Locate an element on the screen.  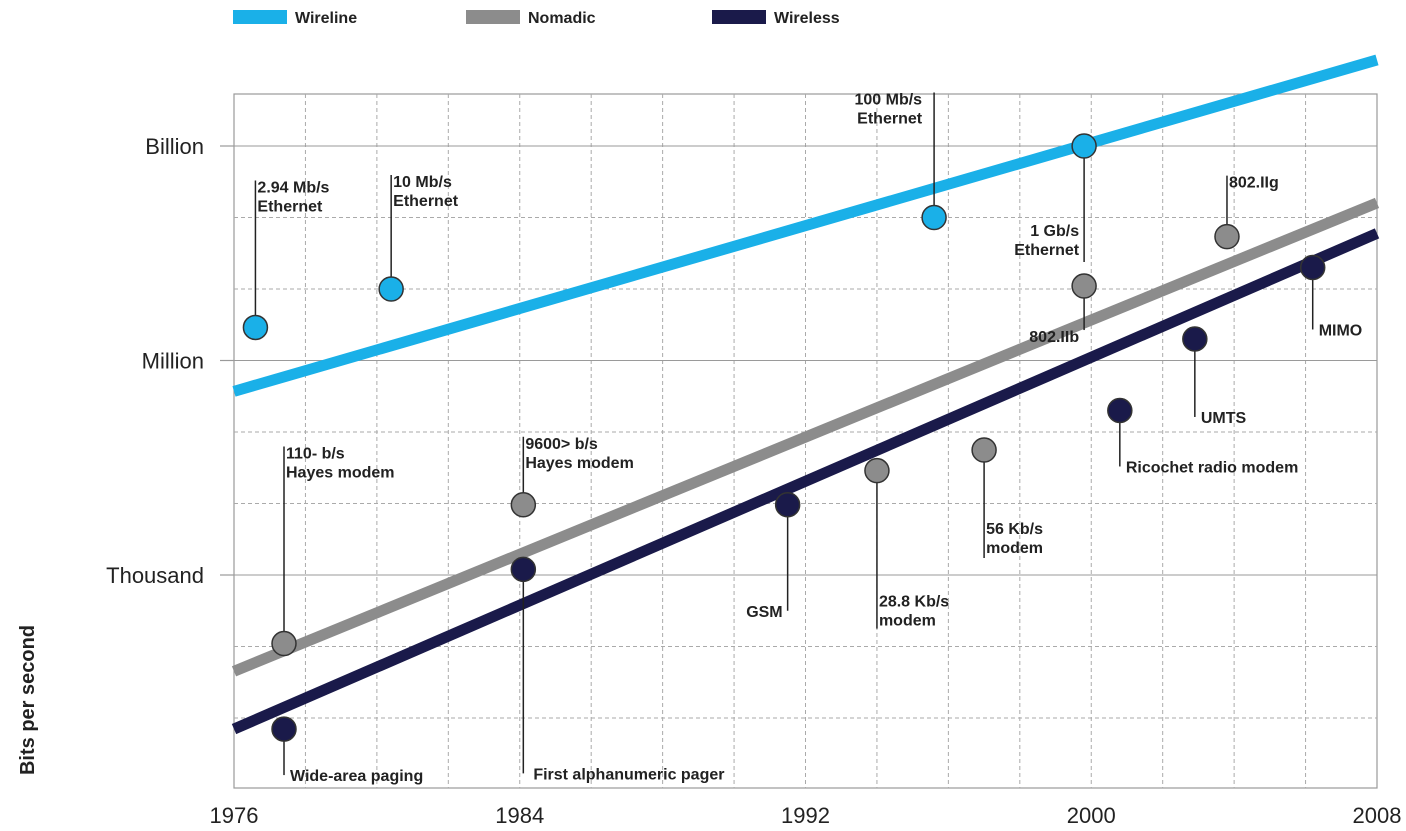
x-tick-label: 2008 is located at coordinates (1377, 815).